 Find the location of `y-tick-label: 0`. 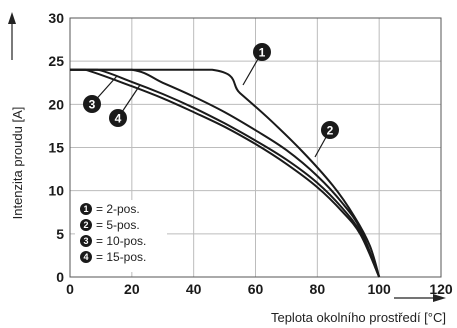

y-tick-label: 0 is located at coordinates (60, 277).